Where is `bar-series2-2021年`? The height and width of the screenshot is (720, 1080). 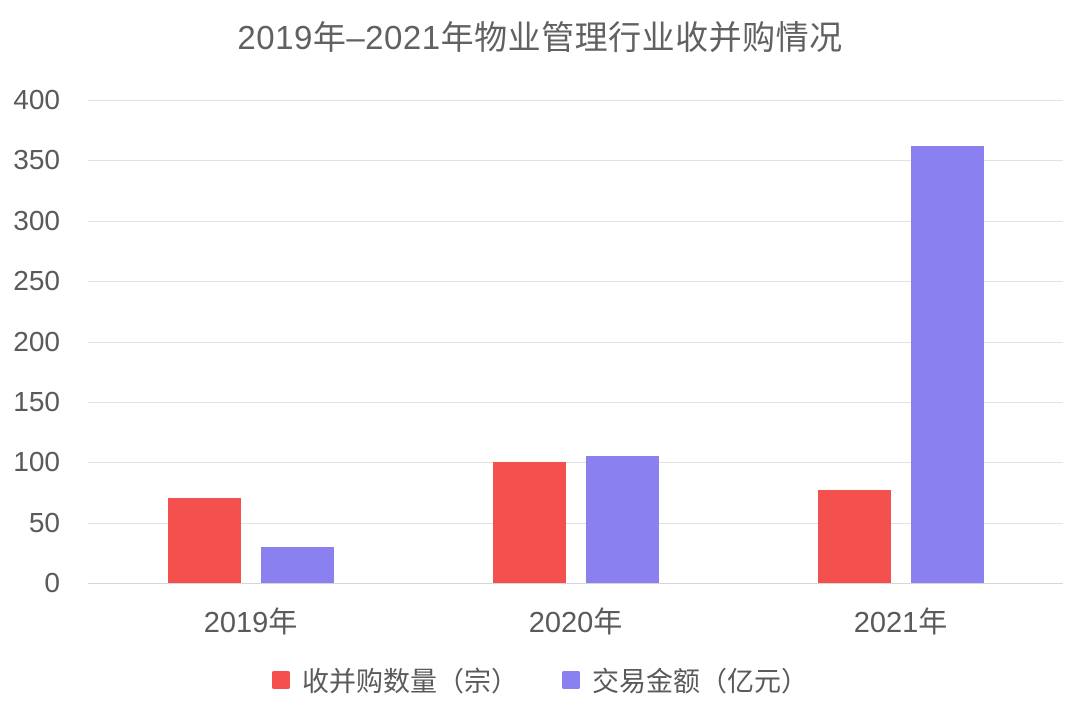 bar-series2-2021年 is located at coordinates (947, 364).